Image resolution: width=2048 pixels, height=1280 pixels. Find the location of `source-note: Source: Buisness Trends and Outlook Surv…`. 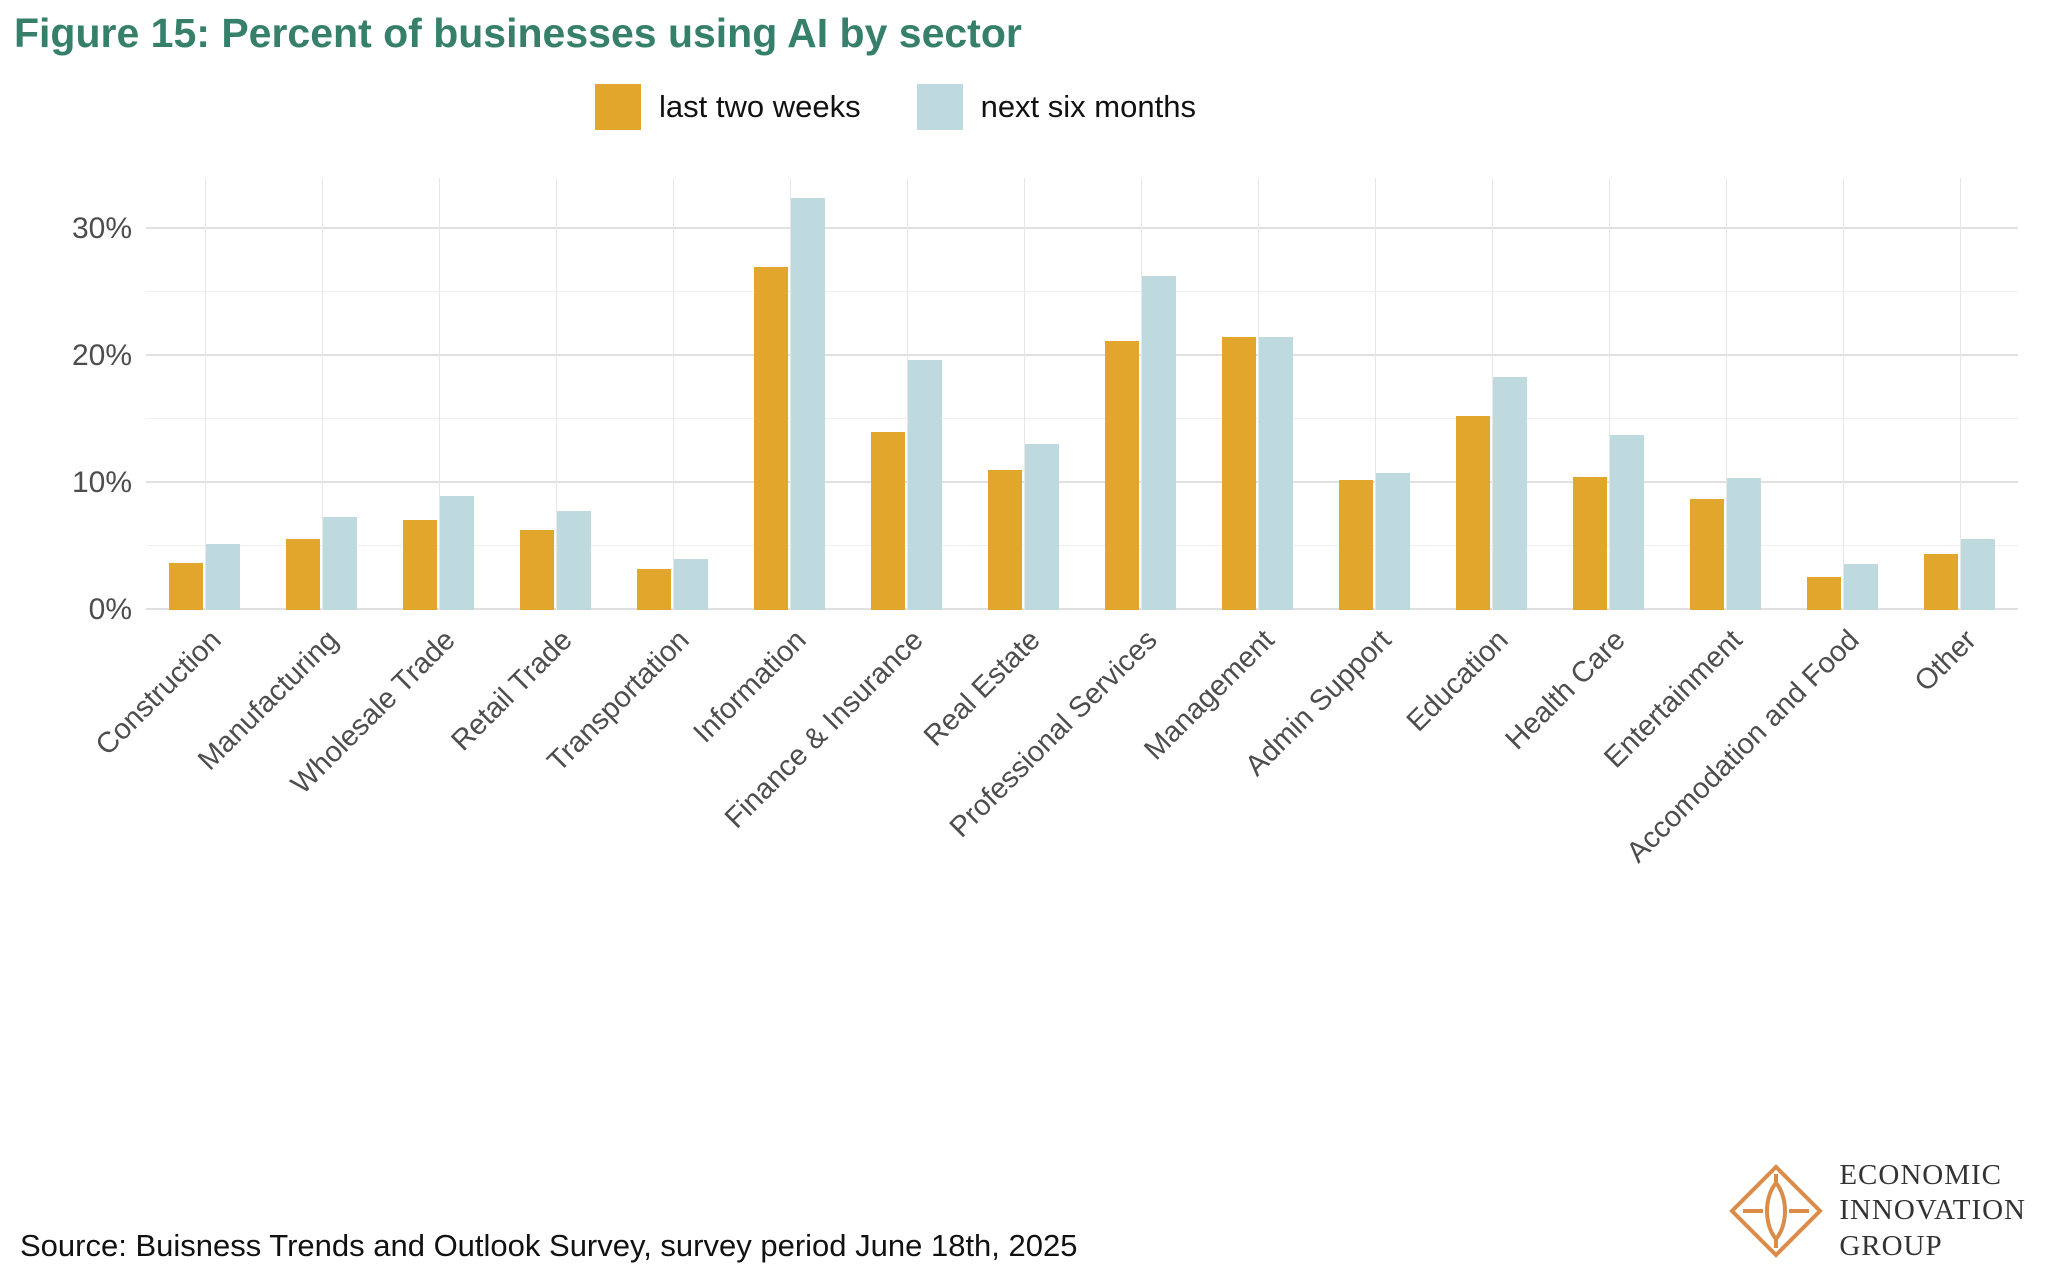

source-note: Source: Buisness Trends and Outlook Surv… is located at coordinates (549, 1245).